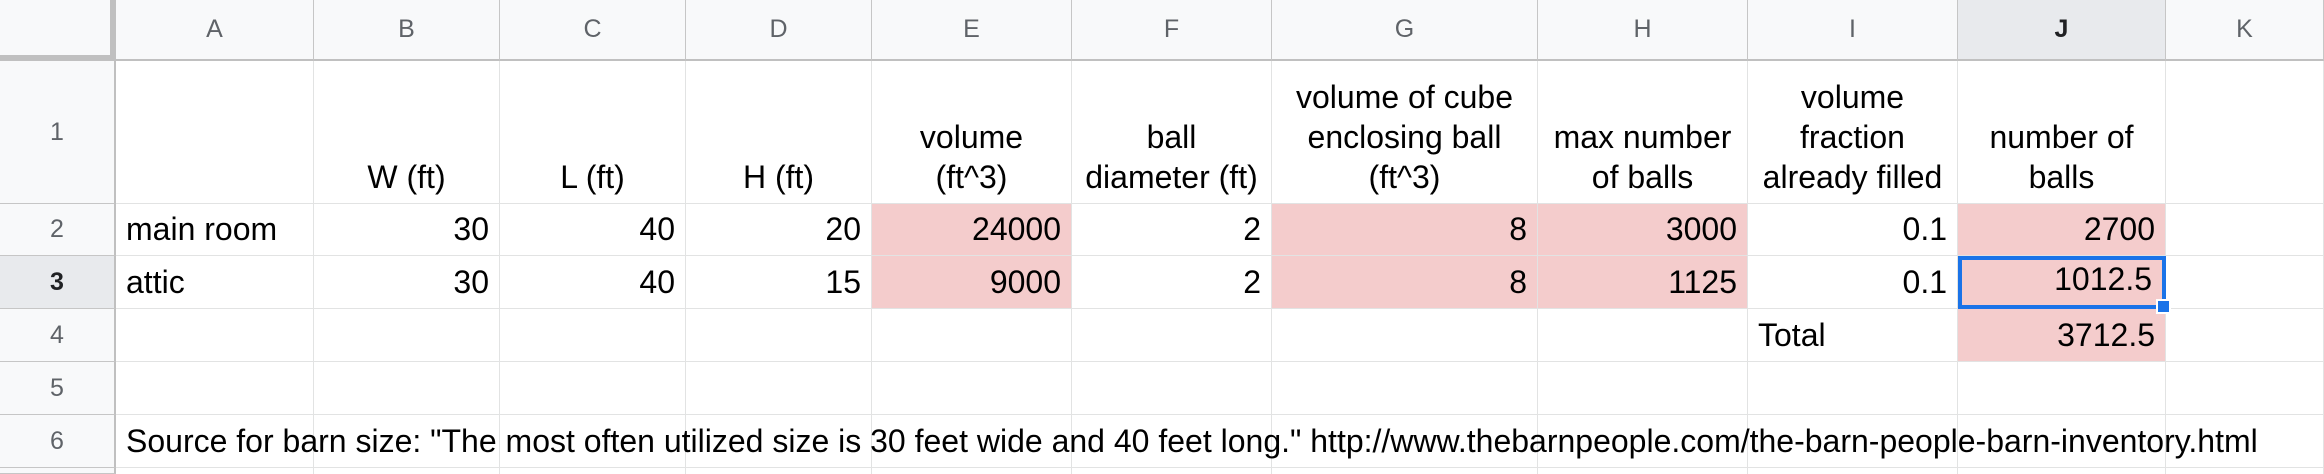 This screenshot has width=2324, height=474. Describe the element at coordinates (2245, 230) in the screenshot. I see `cell-k2` at that location.